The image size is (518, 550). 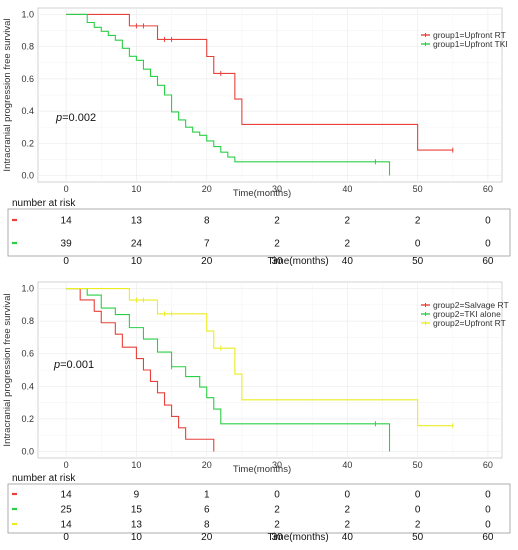 What do you see at coordinates (207, 510) in the screenshot?
I see `risk-count: 6` at bounding box center [207, 510].